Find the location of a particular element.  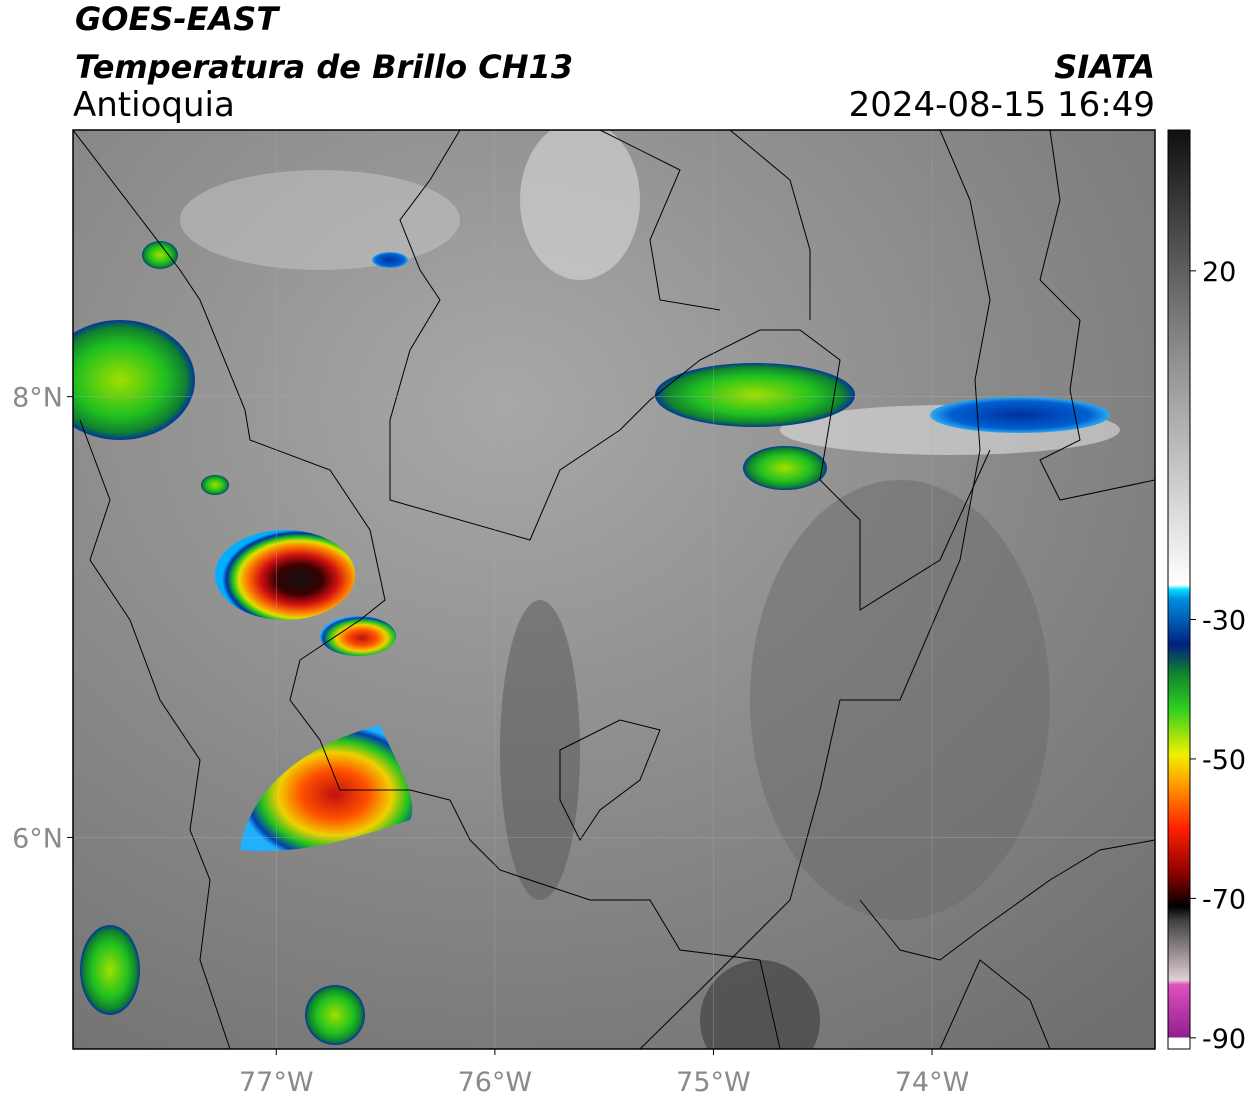

x-tick-label: 77°W is located at coordinates (276, 1082).